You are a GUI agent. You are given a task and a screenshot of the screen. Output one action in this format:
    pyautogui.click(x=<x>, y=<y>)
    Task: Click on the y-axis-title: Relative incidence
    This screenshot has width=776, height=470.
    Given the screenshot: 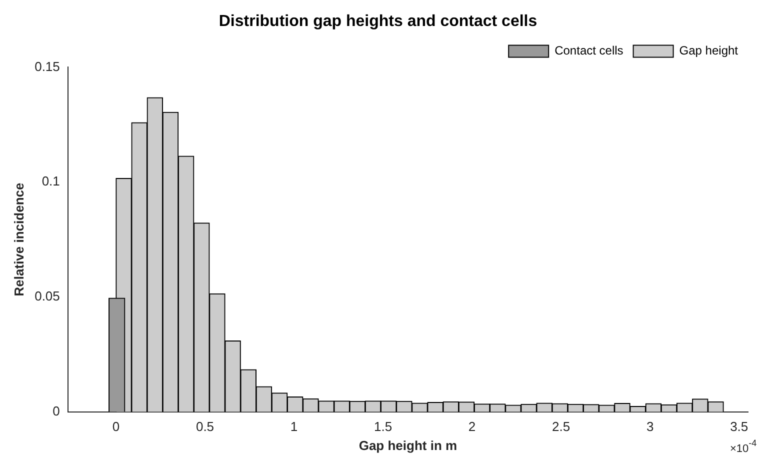 What is the action you would take?
    pyautogui.click(x=18, y=239)
    